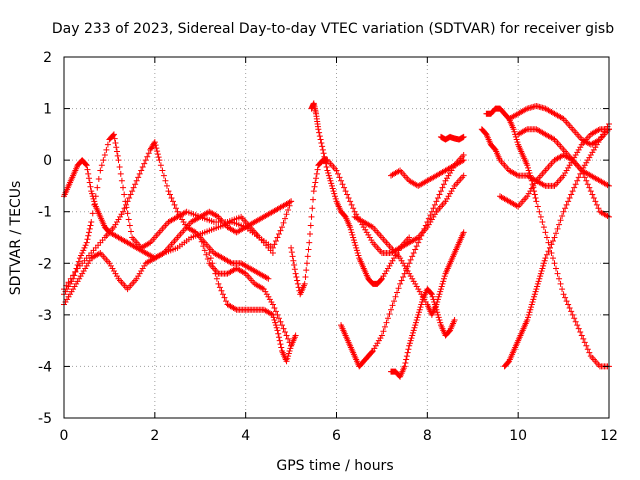 The width and height of the screenshot is (640, 480). Describe the element at coordinates (336, 436) in the screenshot. I see `x-tick-label: 6` at that location.